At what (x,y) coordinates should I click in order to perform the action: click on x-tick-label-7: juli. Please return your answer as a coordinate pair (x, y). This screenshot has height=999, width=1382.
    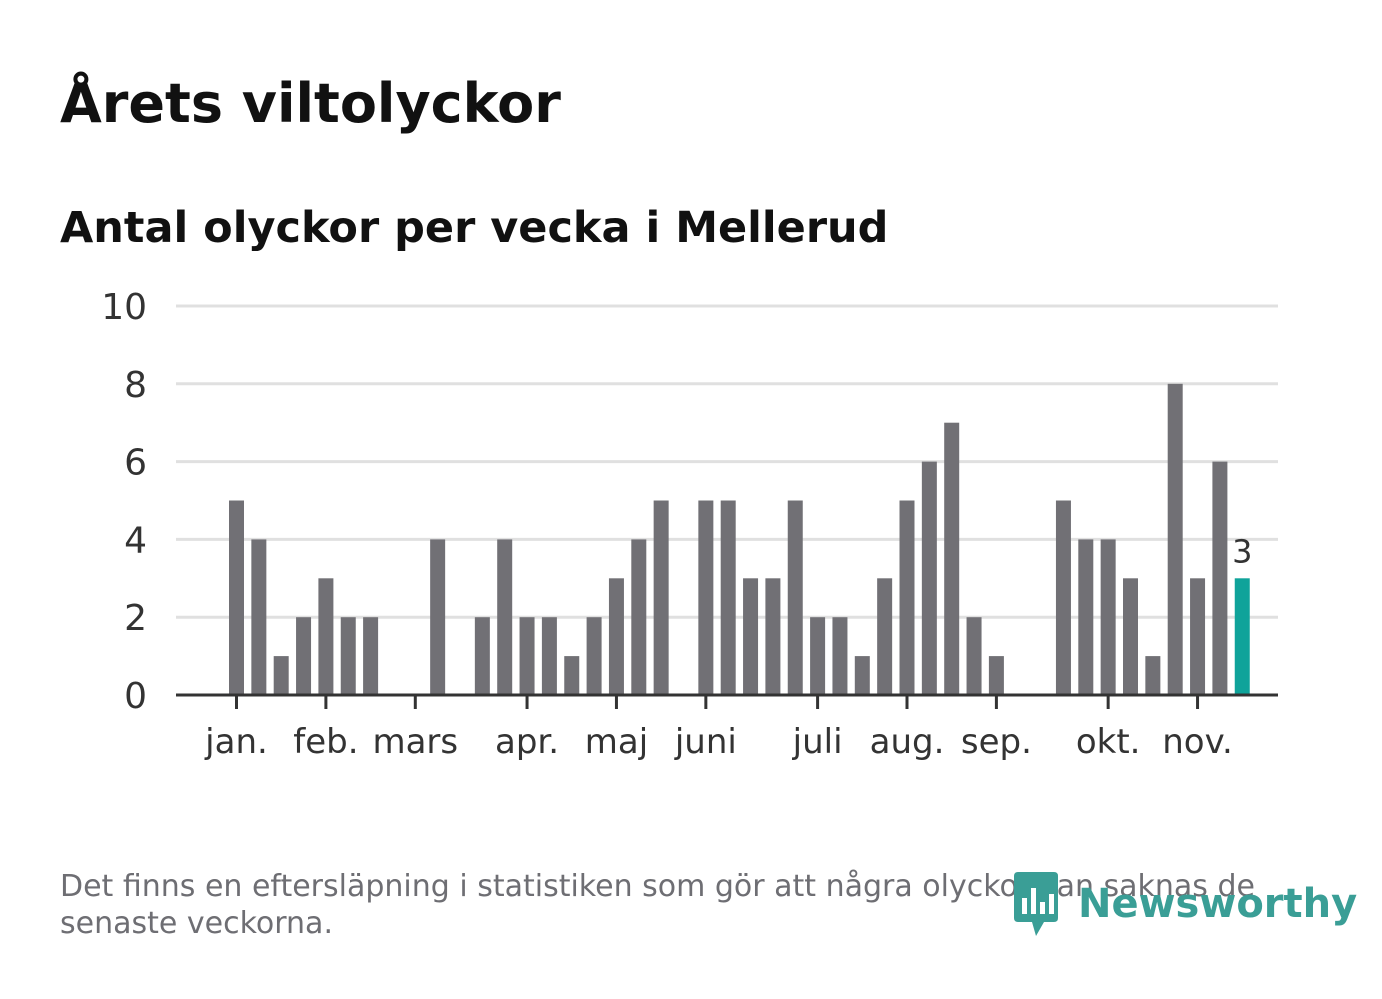
    Looking at the image, I should click on (817, 742).